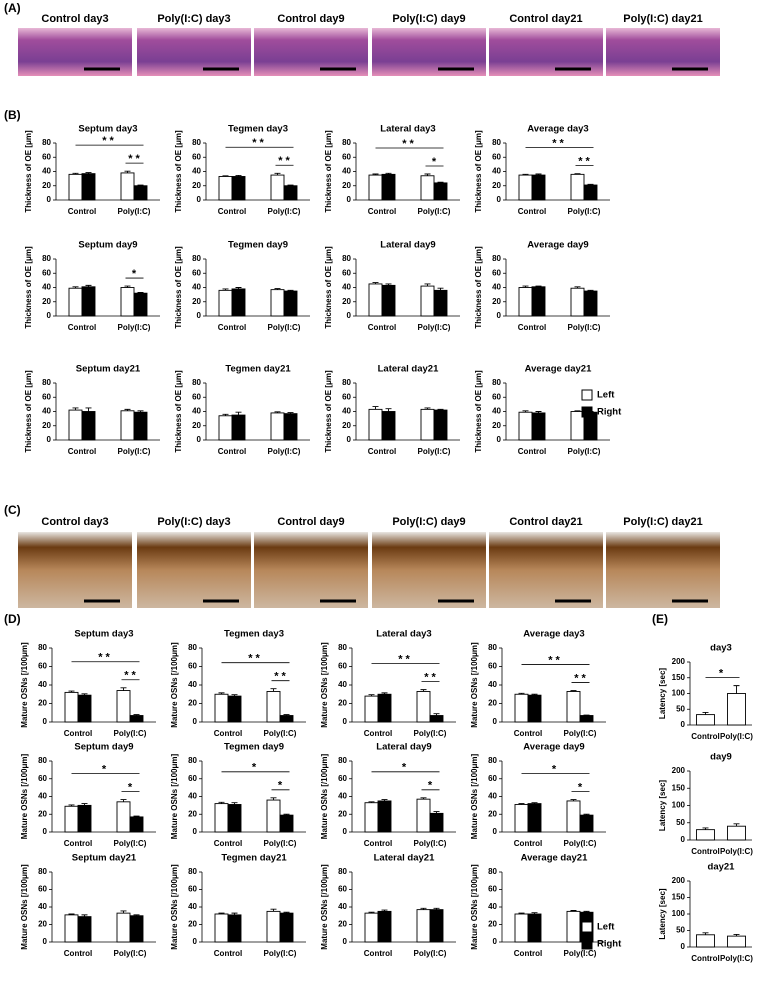  Describe the element at coordinates (679, 897) in the screenshot. I see `y-tick-label: 150` at that location.